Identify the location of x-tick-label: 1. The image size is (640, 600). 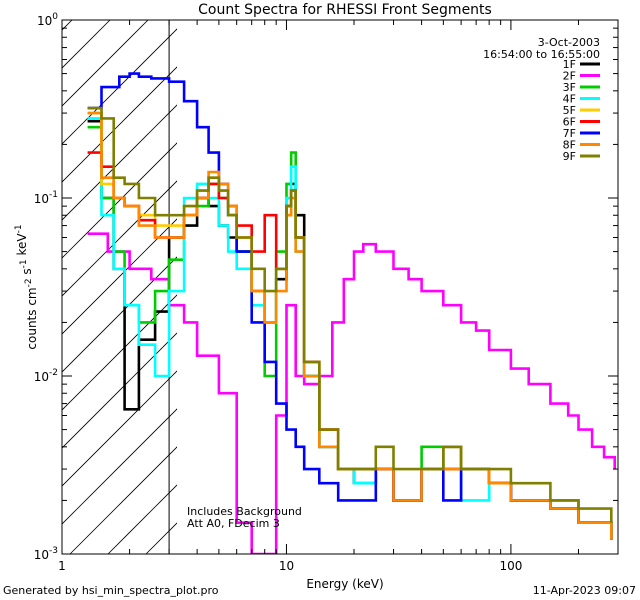
(62, 566).